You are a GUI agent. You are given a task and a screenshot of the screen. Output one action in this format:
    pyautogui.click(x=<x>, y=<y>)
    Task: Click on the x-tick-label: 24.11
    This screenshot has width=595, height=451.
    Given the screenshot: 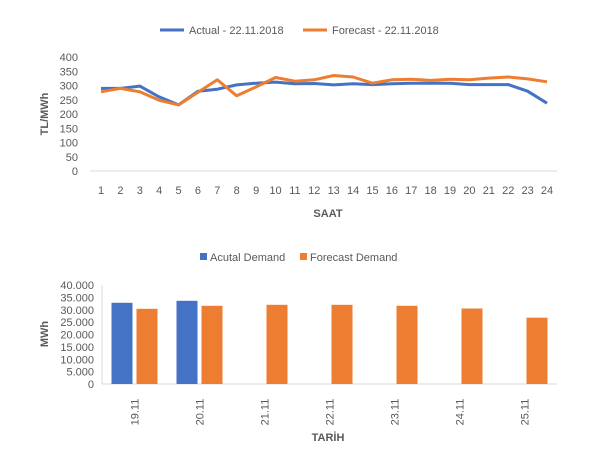 What is the action you would take?
    pyautogui.click(x=461, y=412)
    